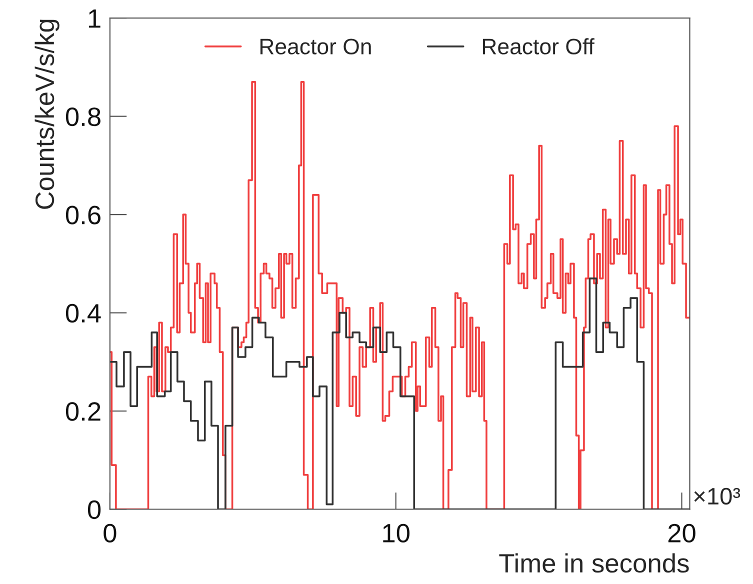 This screenshot has width=753, height=584. What do you see at coordinates (83, 215) in the screenshot?
I see `y-tick-label: 0.6` at bounding box center [83, 215].